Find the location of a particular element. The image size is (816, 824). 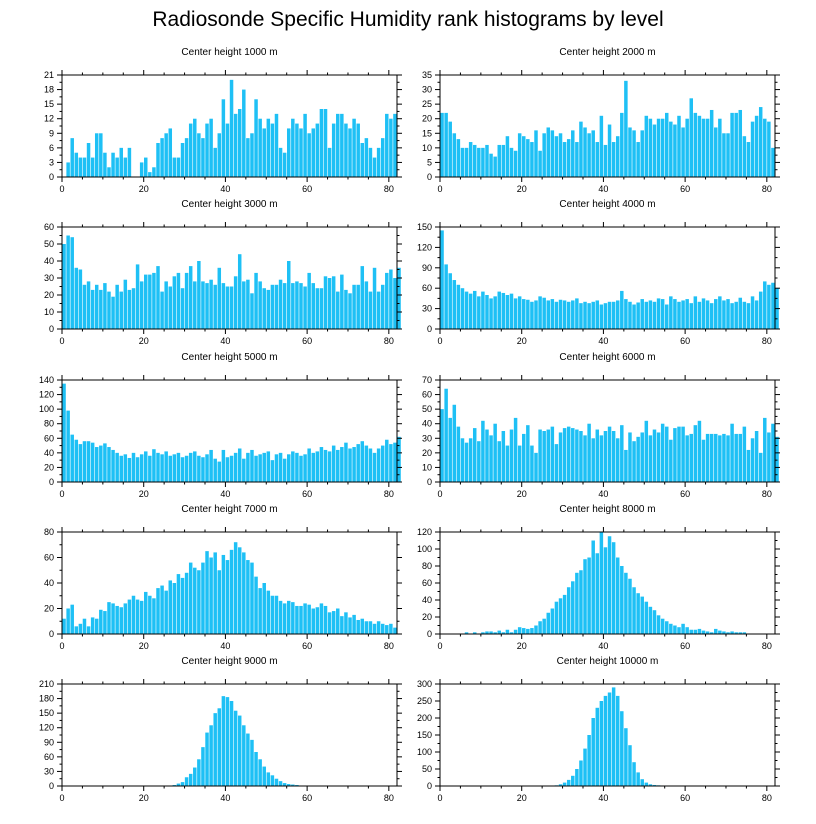

panel-title: Center height 9000 m is located at coordinates (229, 661).